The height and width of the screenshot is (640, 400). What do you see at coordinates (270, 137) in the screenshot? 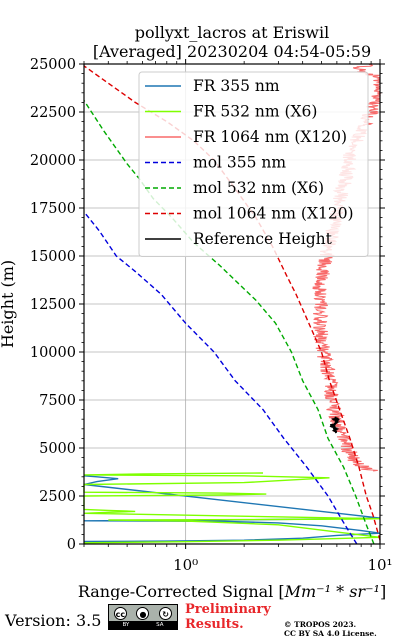
I see `legend-label: FR 1064 nm (X120)` at bounding box center [270, 137].